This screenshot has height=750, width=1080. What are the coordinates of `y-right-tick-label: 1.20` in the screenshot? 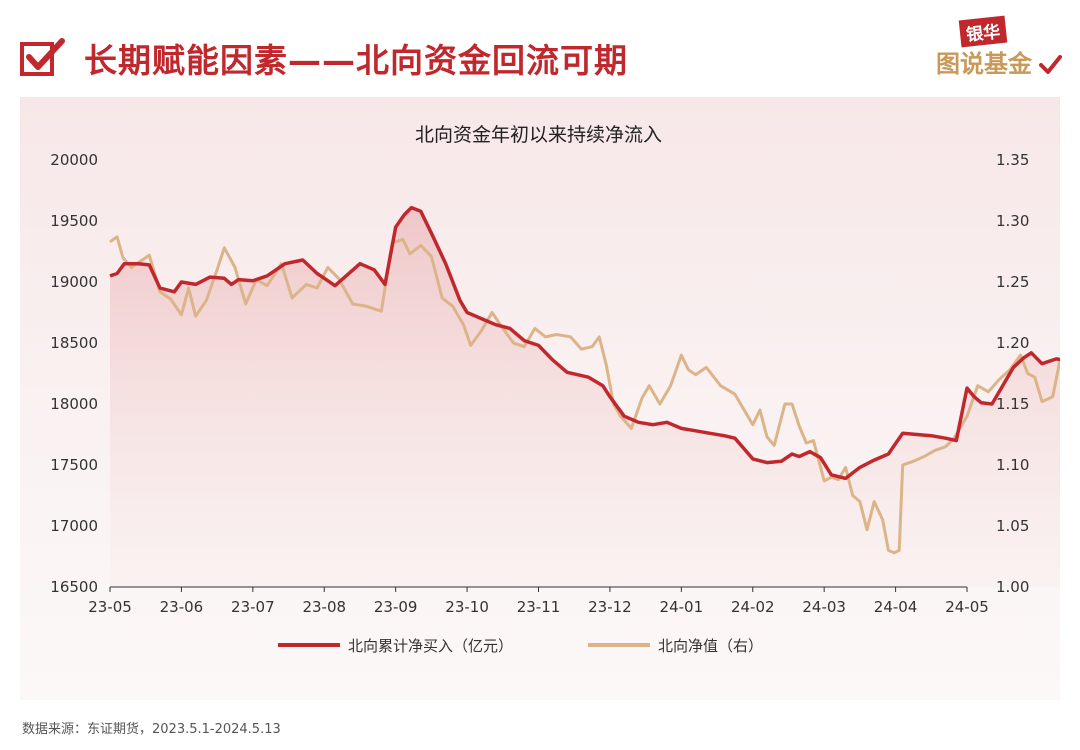 It's located at (1012, 343).